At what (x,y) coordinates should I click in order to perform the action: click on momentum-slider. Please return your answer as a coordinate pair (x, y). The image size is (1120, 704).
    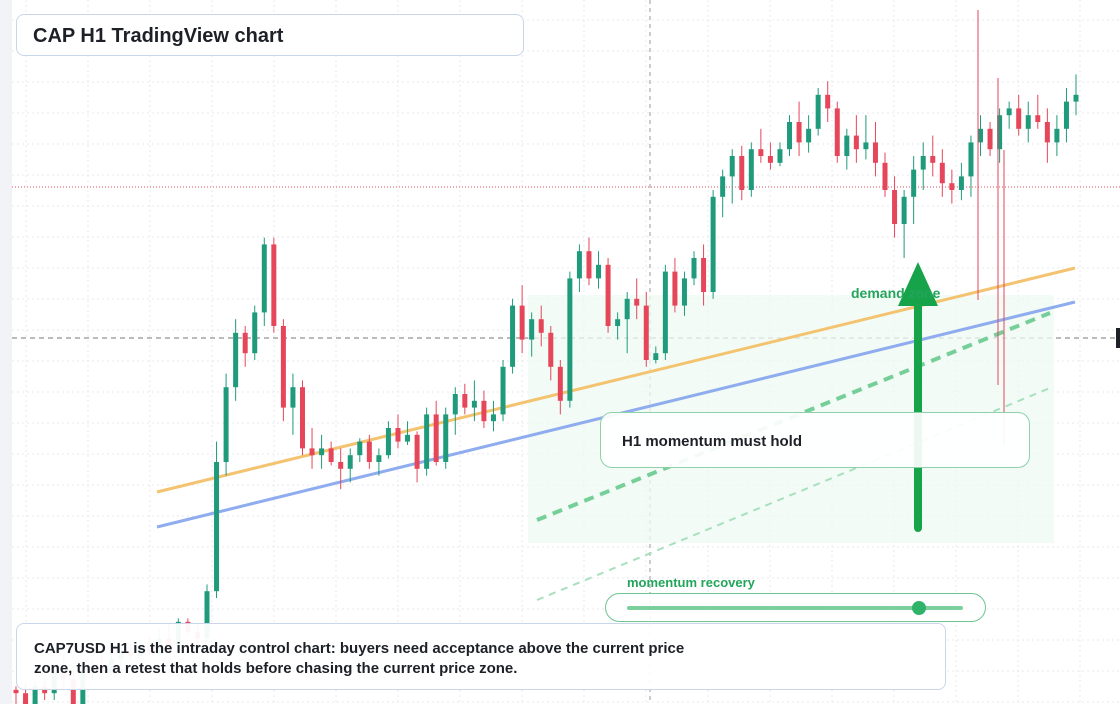
    Looking at the image, I should click on (795, 607).